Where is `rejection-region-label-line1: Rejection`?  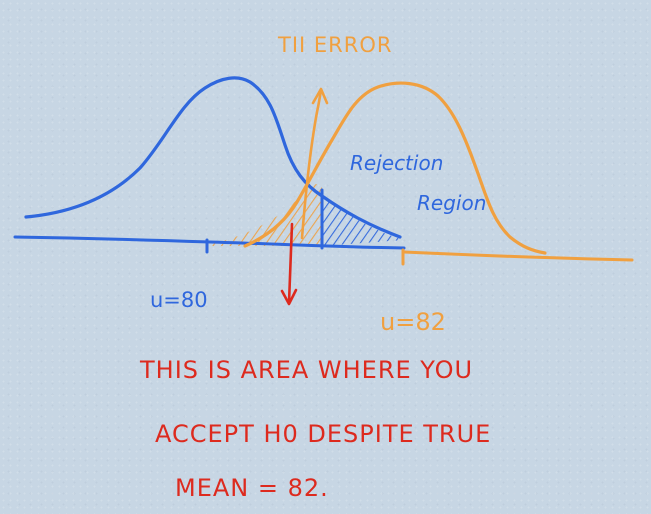
rejection-region-label-line1: Rejection is located at coordinates (396, 163).